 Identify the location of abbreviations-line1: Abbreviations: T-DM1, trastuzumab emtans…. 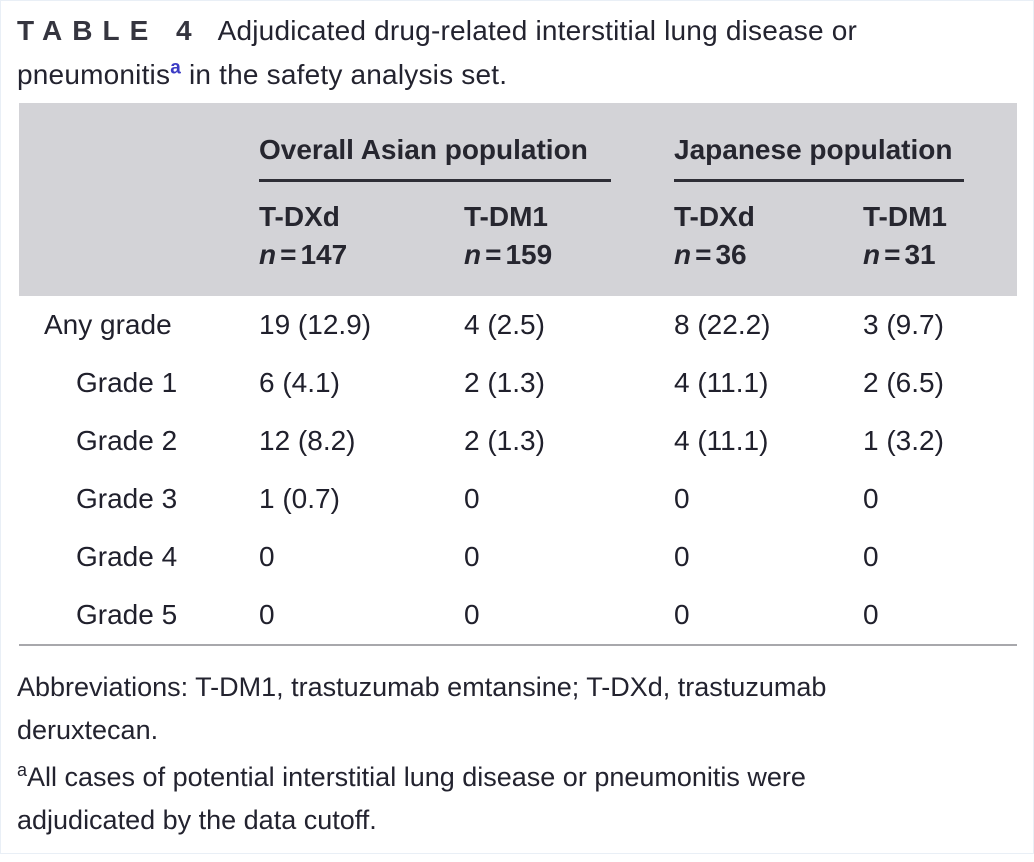
(422, 687).